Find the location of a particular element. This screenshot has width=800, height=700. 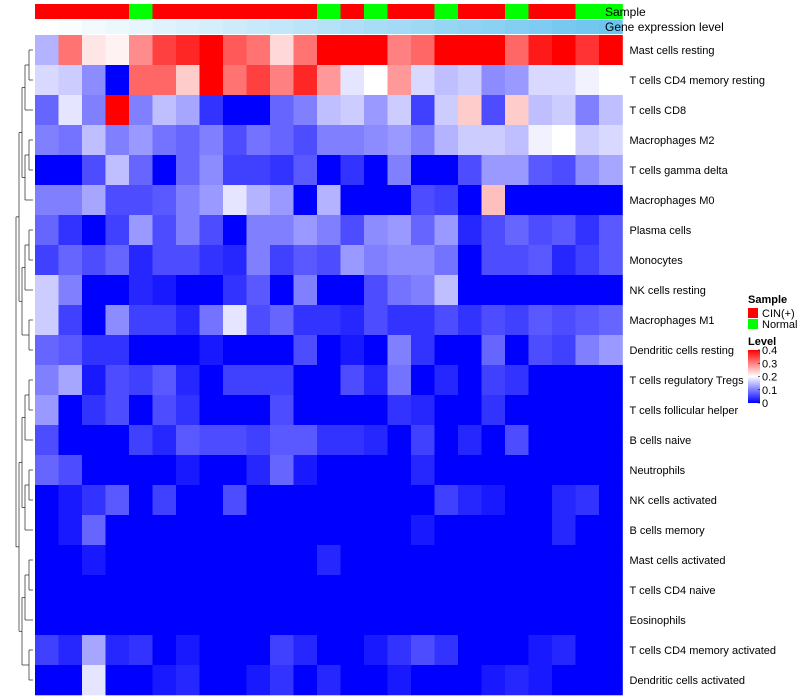

legend-sample-label: Normal is located at coordinates (779, 325).